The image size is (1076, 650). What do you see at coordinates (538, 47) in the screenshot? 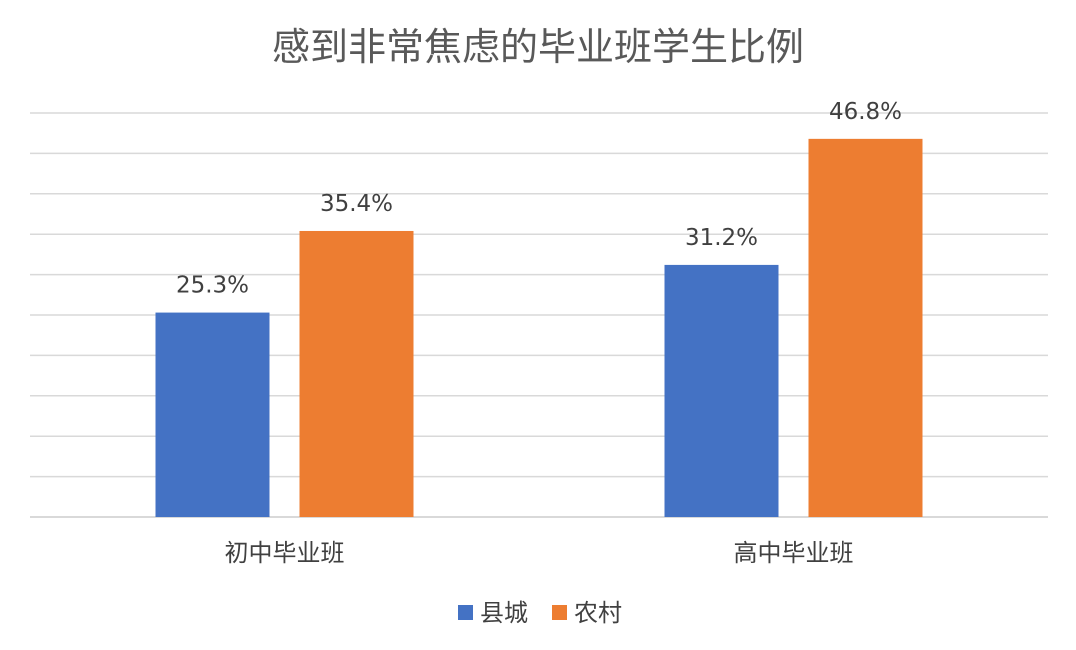
I see `chart-title: 感到非常焦虑的毕业班学生比例` at bounding box center [538, 47].